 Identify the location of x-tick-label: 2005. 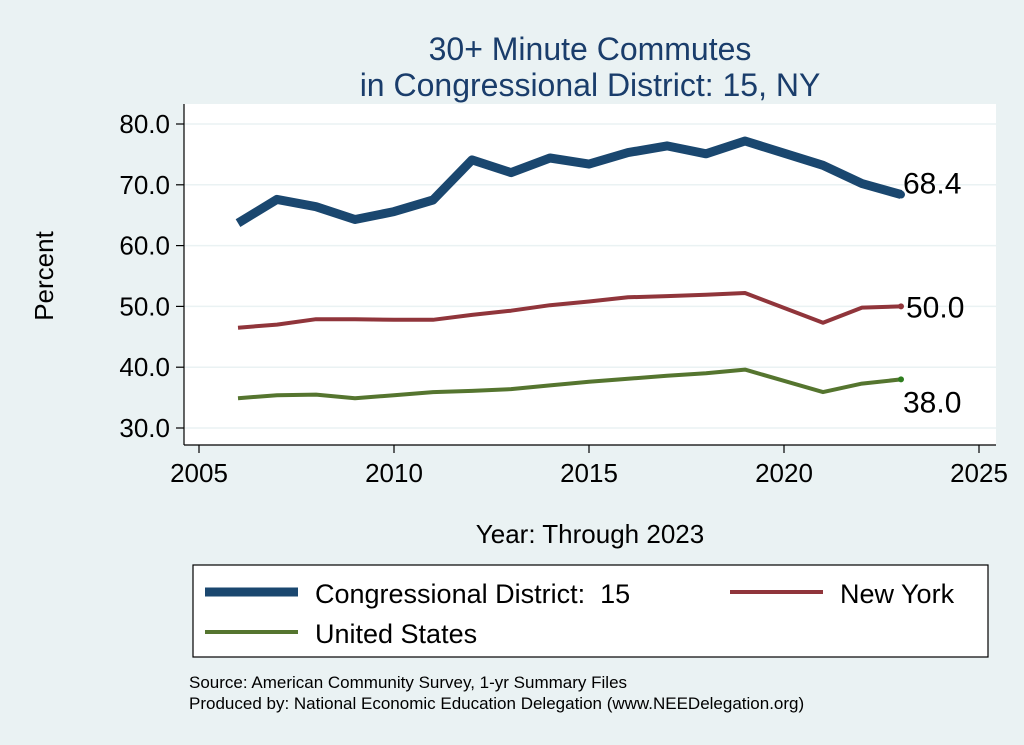
(199, 473).